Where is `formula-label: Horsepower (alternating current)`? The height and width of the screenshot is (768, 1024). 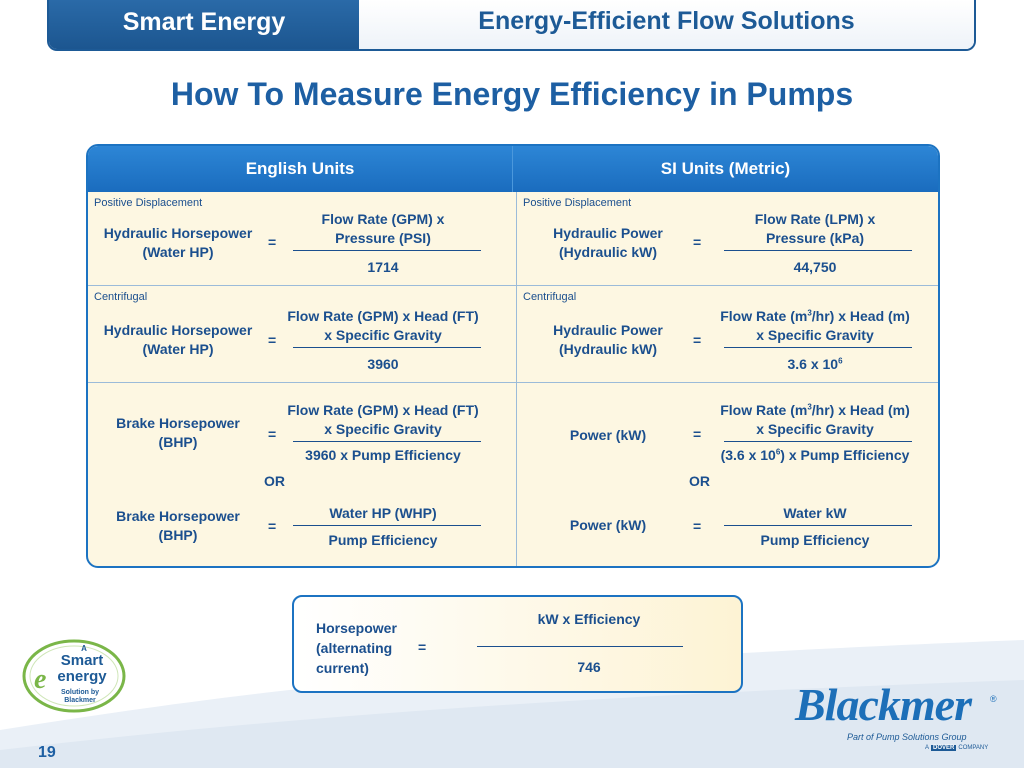 formula-label: Horsepower (alternating current) is located at coordinates (356, 648).